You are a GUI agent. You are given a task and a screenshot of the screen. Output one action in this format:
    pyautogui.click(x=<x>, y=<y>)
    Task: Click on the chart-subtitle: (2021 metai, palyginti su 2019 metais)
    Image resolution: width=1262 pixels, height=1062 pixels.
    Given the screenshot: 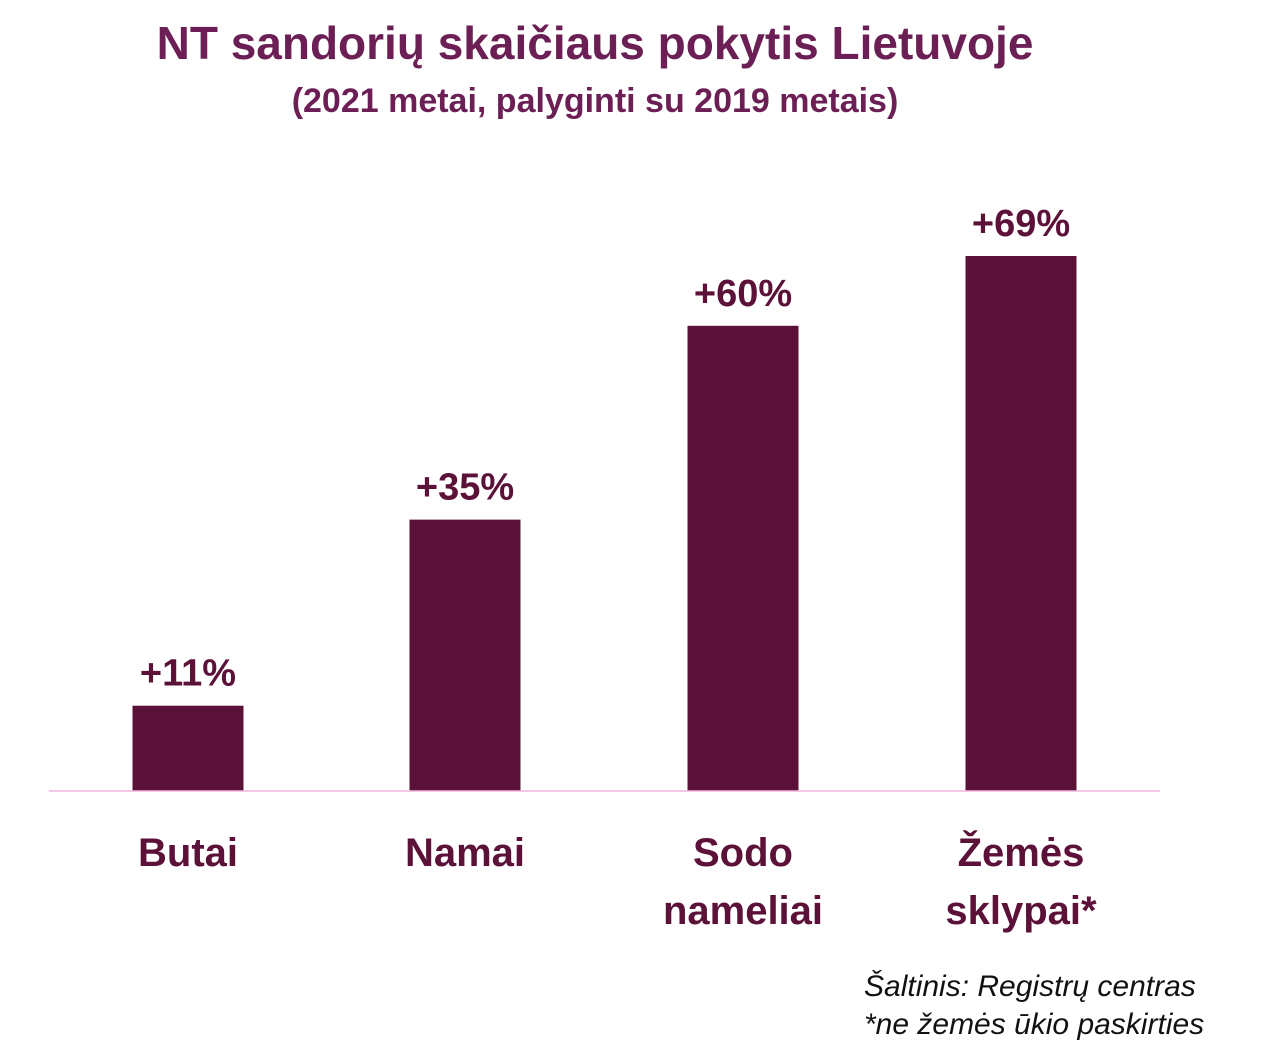 What is the action you would take?
    pyautogui.click(x=595, y=101)
    